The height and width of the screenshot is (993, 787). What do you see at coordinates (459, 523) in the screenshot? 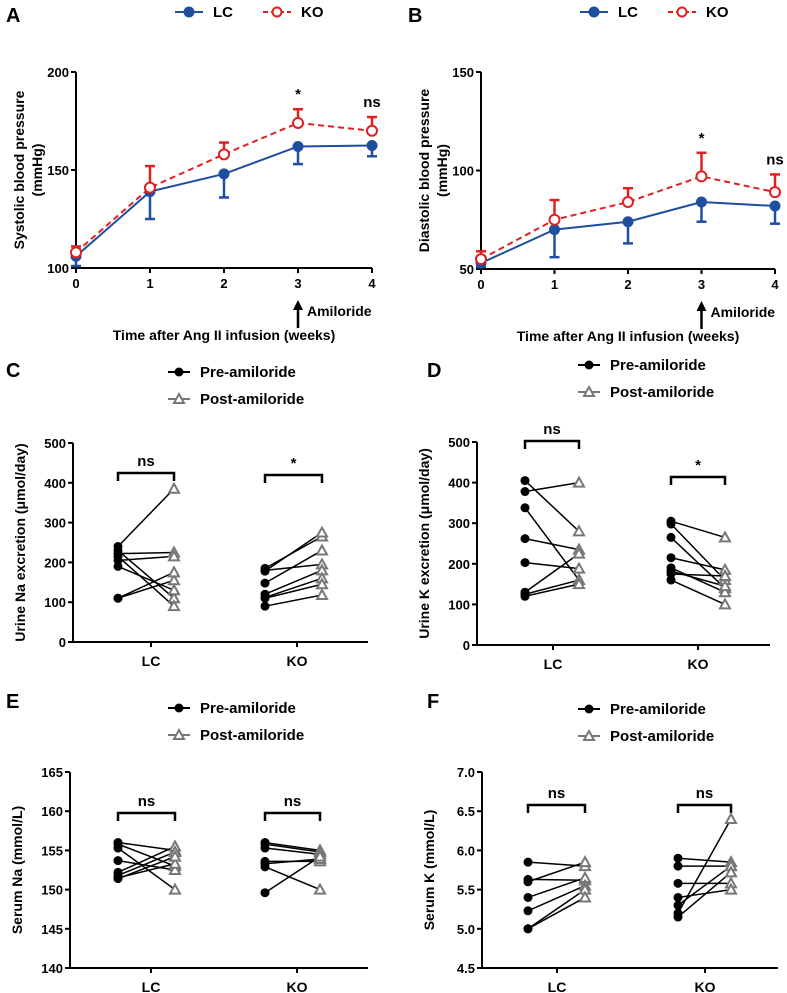
I see `y-tick-label: 300` at bounding box center [459, 523].